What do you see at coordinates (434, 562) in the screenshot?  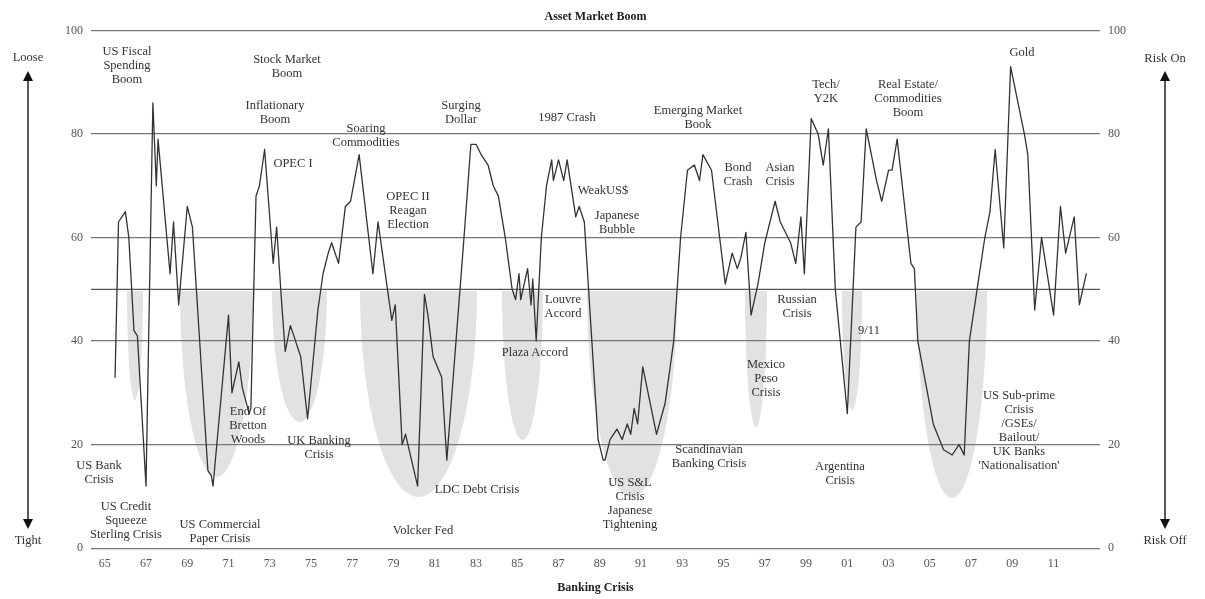 I see `x-tick-label: 81` at bounding box center [434, 562].